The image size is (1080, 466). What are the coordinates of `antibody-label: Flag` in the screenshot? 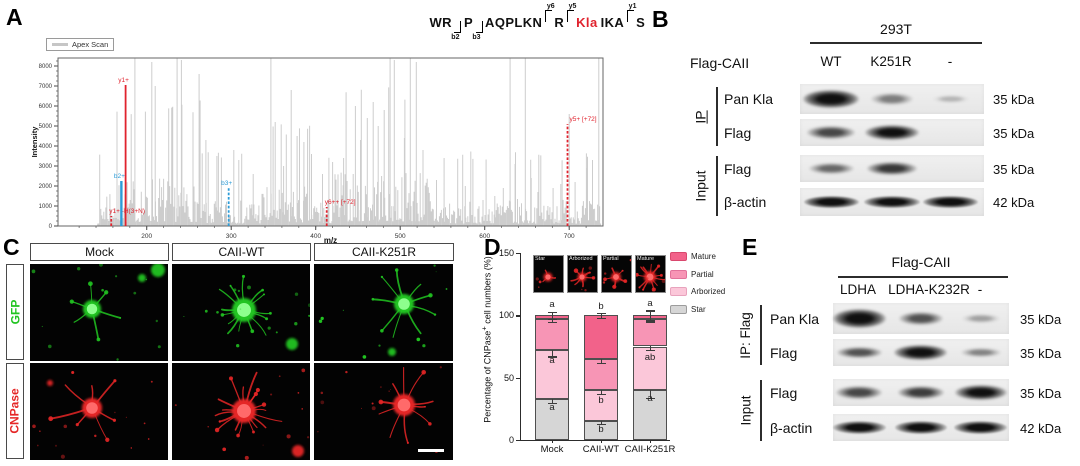 It's located at (738, 132).